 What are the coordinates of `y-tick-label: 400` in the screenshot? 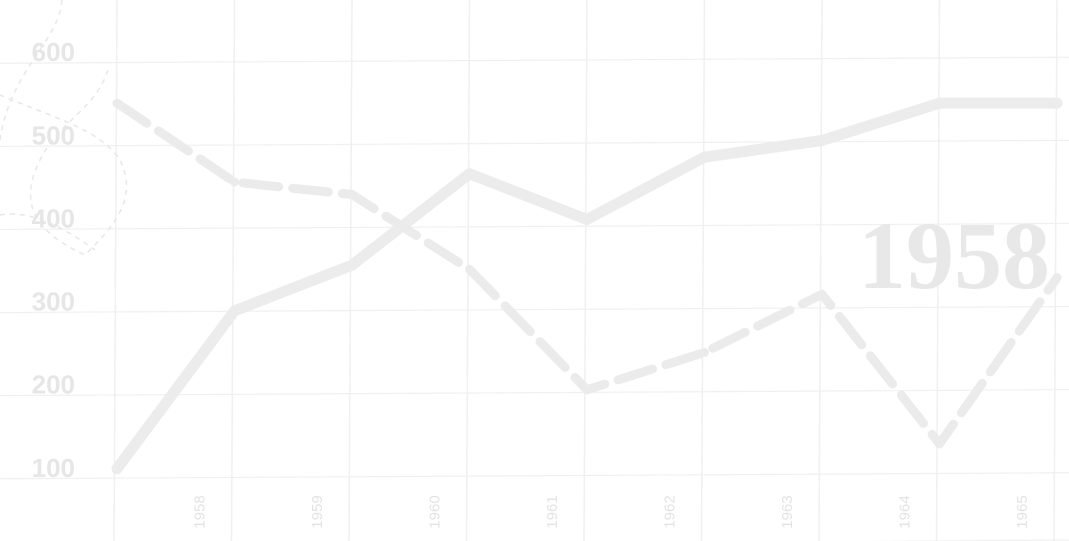 It's located at (53, 218).